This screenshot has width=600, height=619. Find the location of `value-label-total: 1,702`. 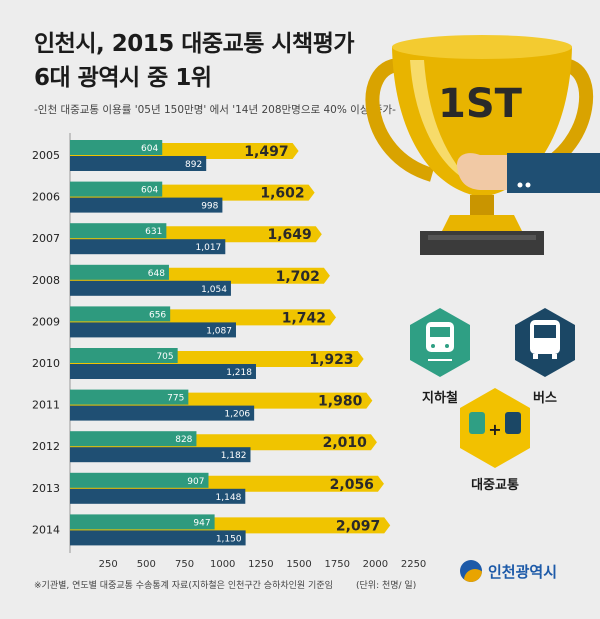

value-label-total: 1,702 is located at coordinates (298, 277).